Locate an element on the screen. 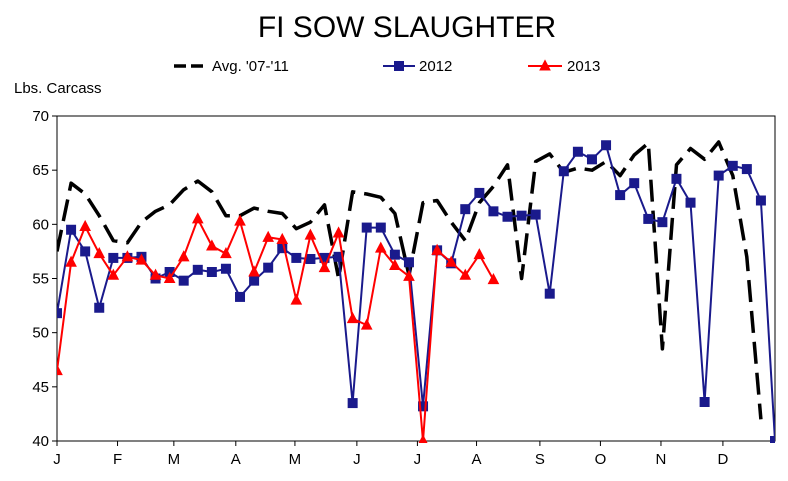  x-tick-label: J is located at coordinates (418, 459).